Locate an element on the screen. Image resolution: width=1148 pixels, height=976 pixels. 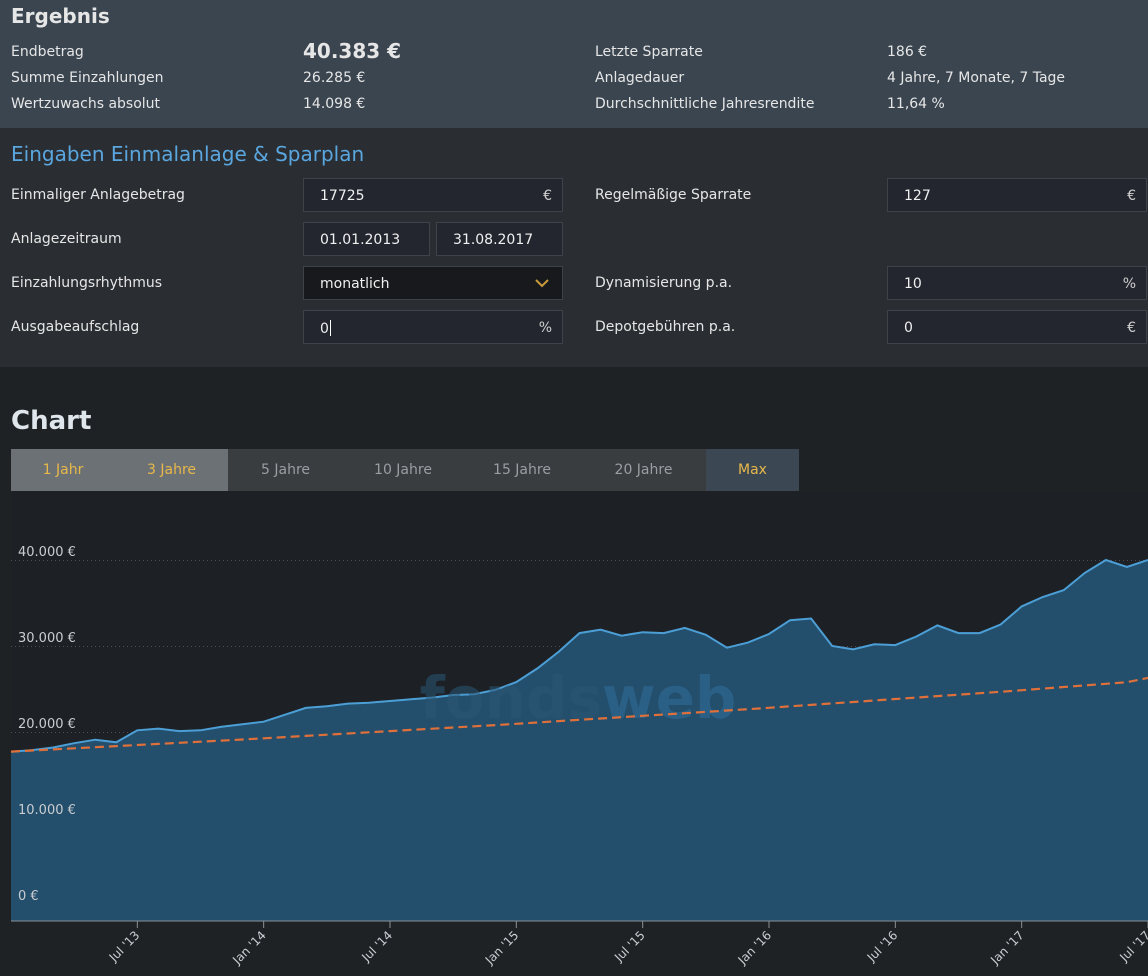
anlagedauer-value: 4 Jahre, 7 Monate, 7 Tage is located at coordinates (976, 78).